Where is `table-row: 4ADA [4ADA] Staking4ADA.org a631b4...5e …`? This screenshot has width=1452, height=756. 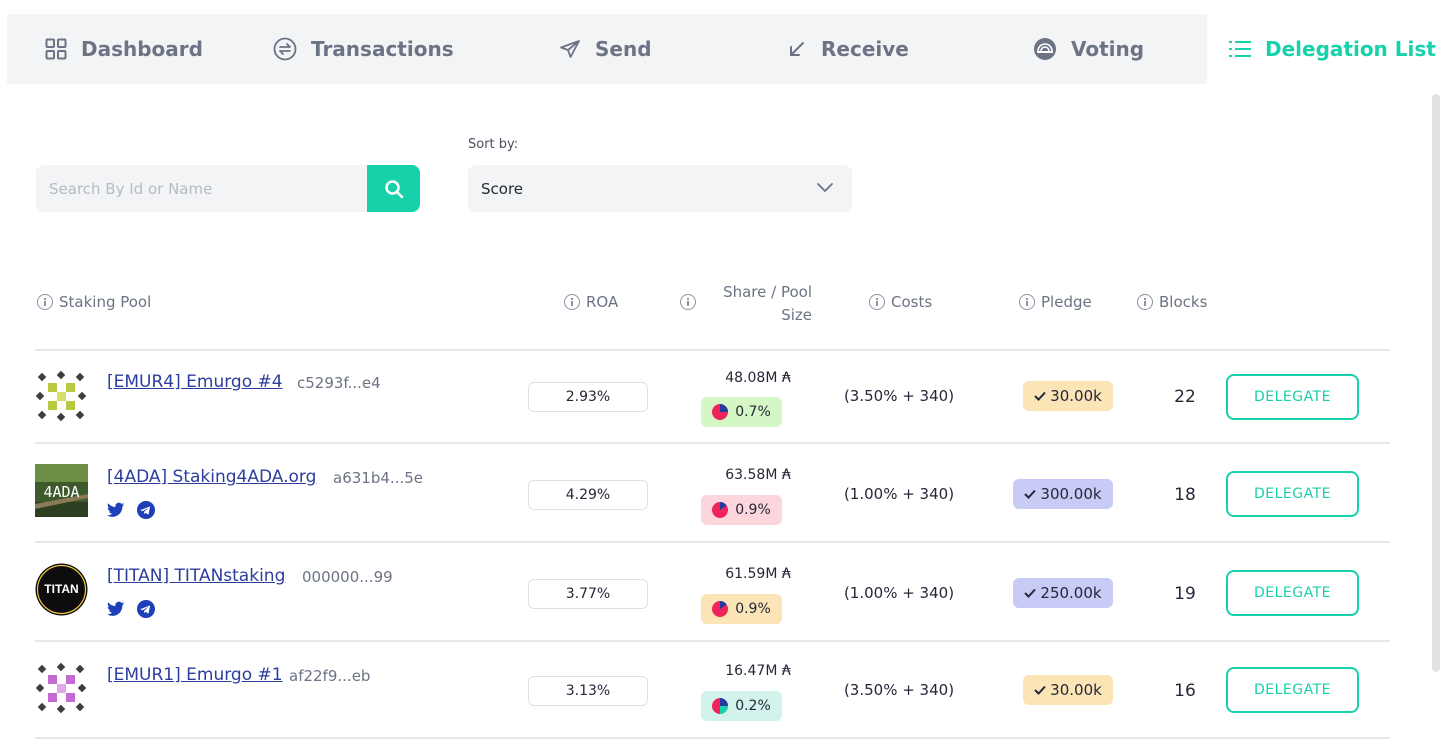 table-row: 4ADA [4ADA] Staking4ADA.org a631b4...5e … is located at coordinates (712, 491).